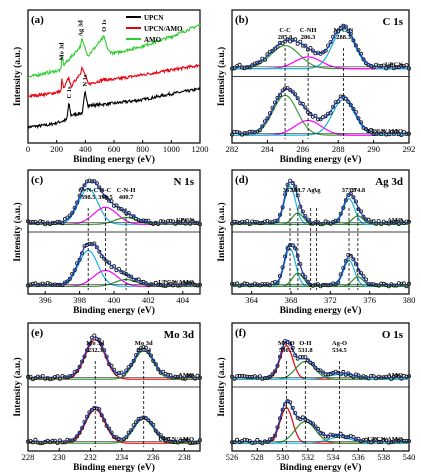  What do you see at coordinates (163, 29) in the screenshot?
I see `legend-entry: UPCN/AMO` at bounding box center [163, 29].